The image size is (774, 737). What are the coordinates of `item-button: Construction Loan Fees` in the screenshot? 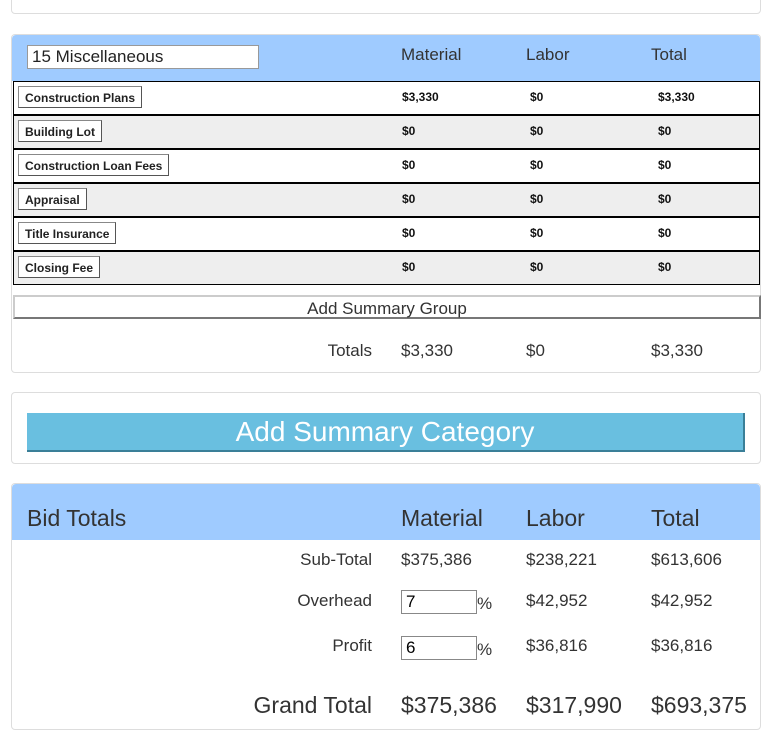 It's located at (94, 165).